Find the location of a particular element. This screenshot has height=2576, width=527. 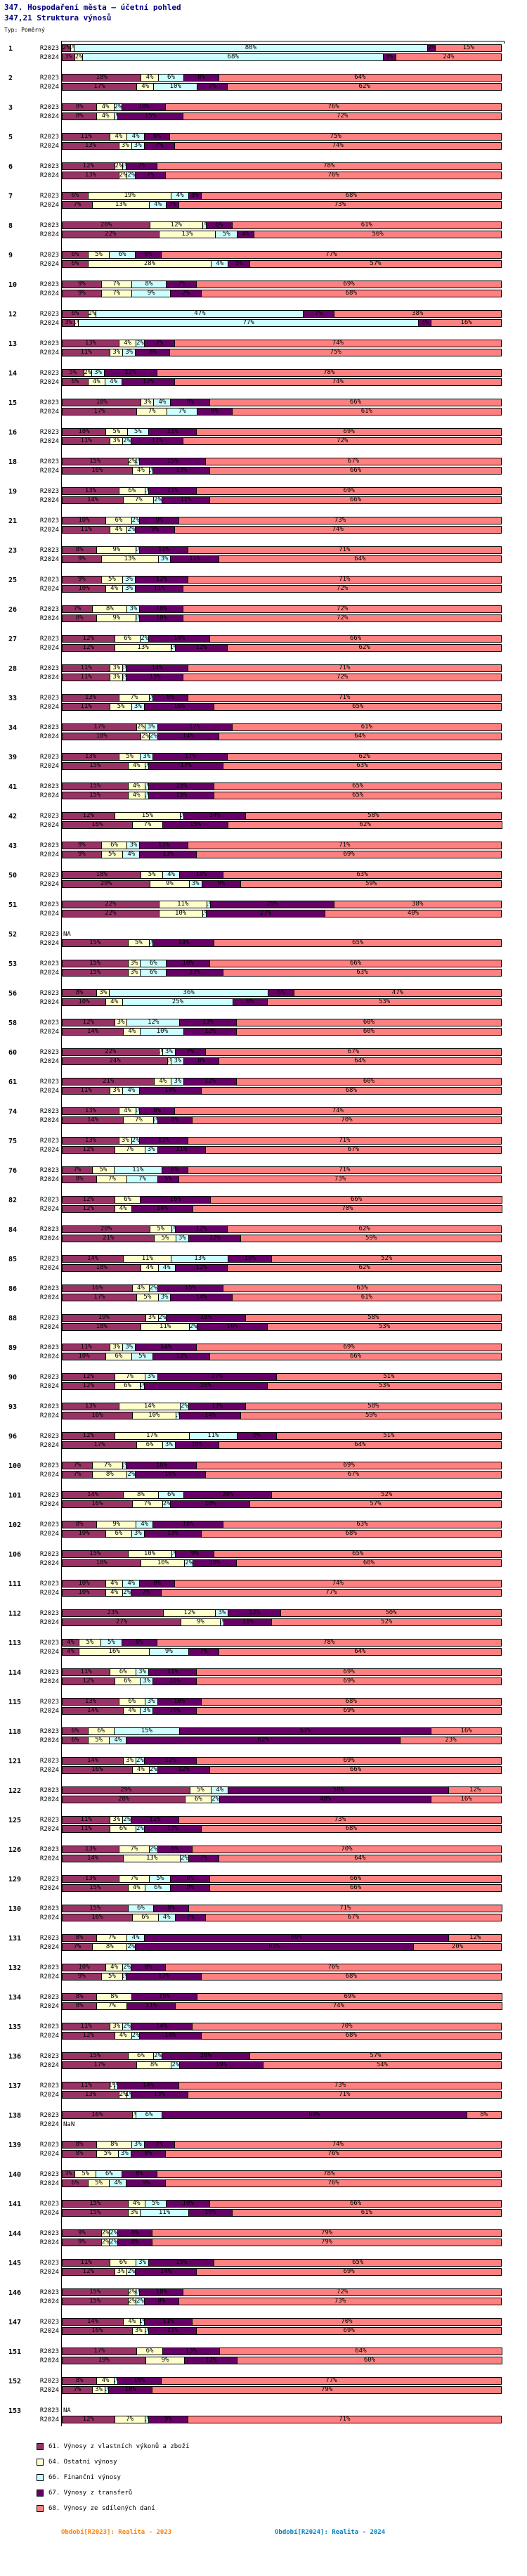

bar-segment-67: 50% is located at coordinates (339, 1790).